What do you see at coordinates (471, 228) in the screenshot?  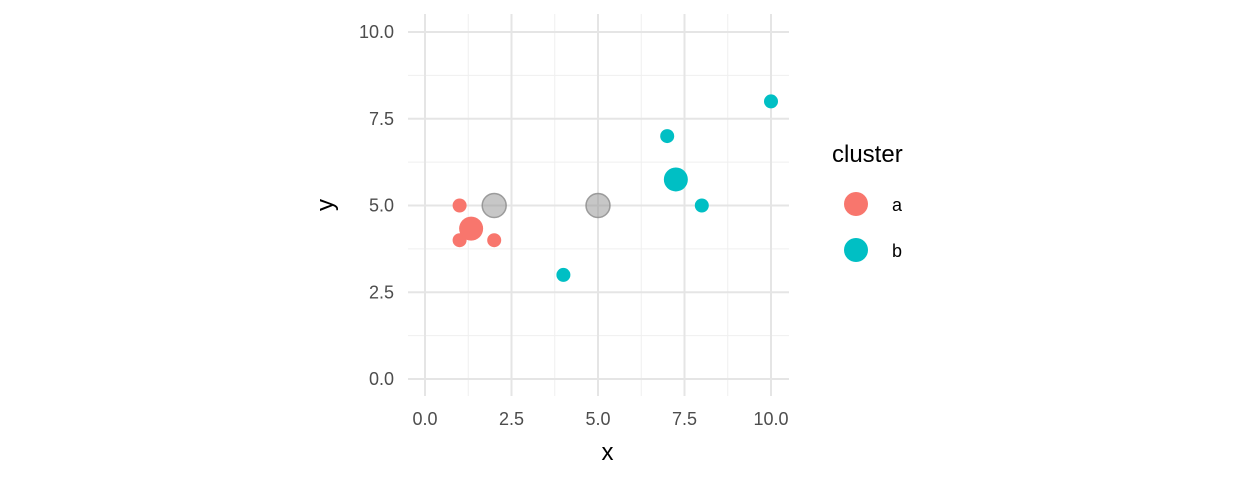 I see `centroid-point-a` at bounding box center [471, 228].